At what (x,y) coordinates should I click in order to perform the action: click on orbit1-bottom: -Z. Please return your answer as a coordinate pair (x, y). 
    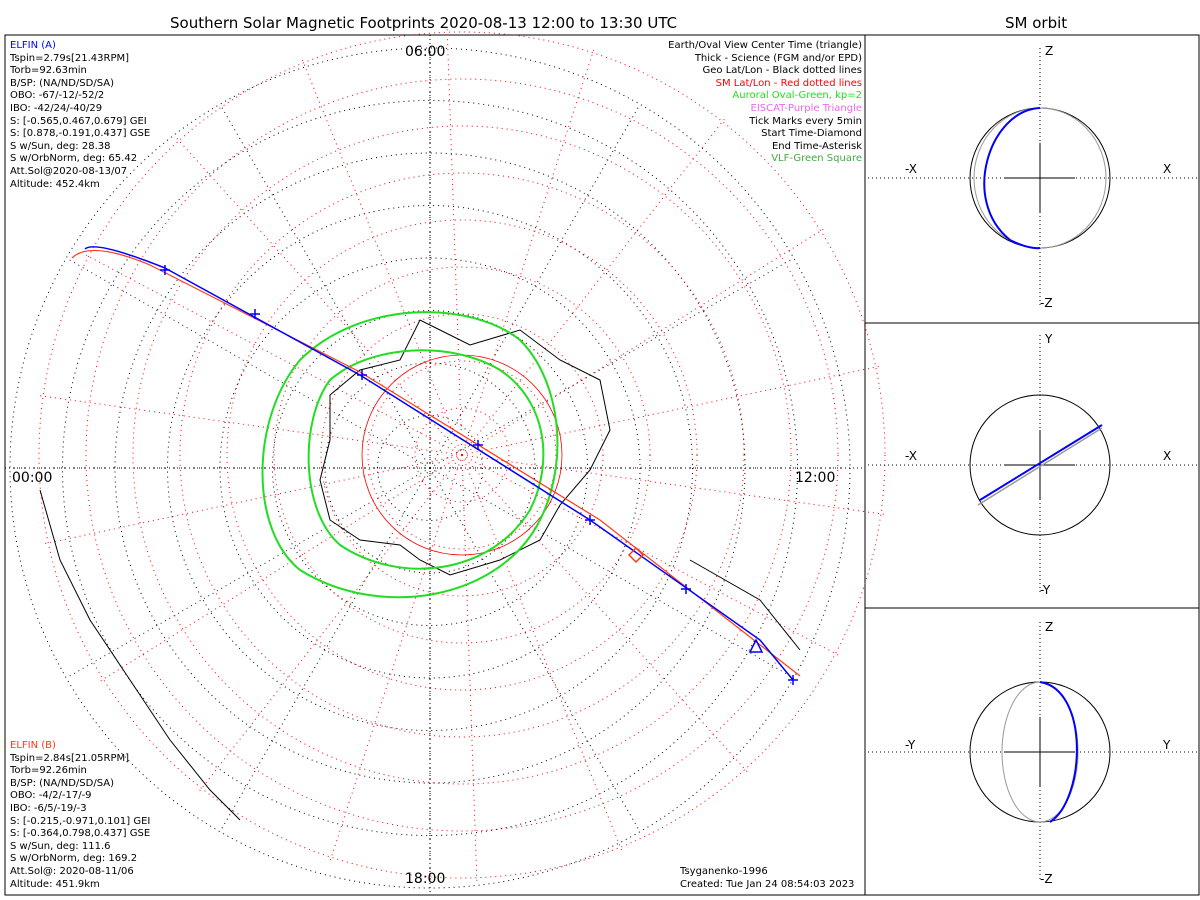
    Looking at the image, I should click on (1046, 303).